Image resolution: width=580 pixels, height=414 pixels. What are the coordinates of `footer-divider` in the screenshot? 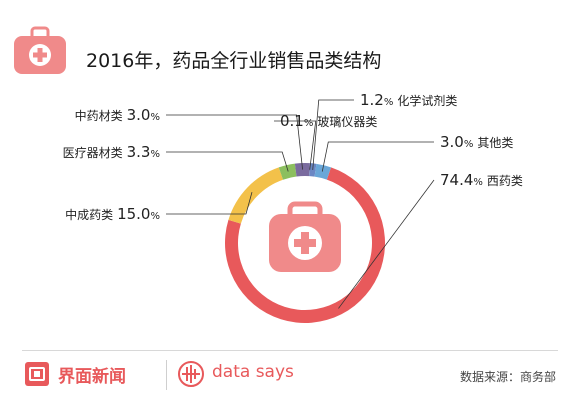 It's located at (290, 350).